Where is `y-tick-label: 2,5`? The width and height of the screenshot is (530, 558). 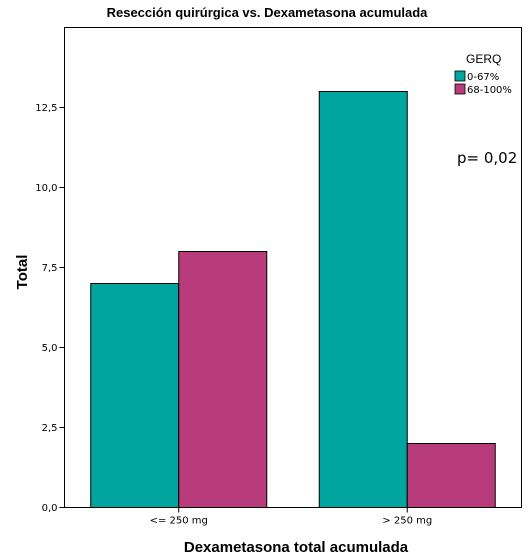
y-tick-label: 2,5 is located at coordinates (50, 428).